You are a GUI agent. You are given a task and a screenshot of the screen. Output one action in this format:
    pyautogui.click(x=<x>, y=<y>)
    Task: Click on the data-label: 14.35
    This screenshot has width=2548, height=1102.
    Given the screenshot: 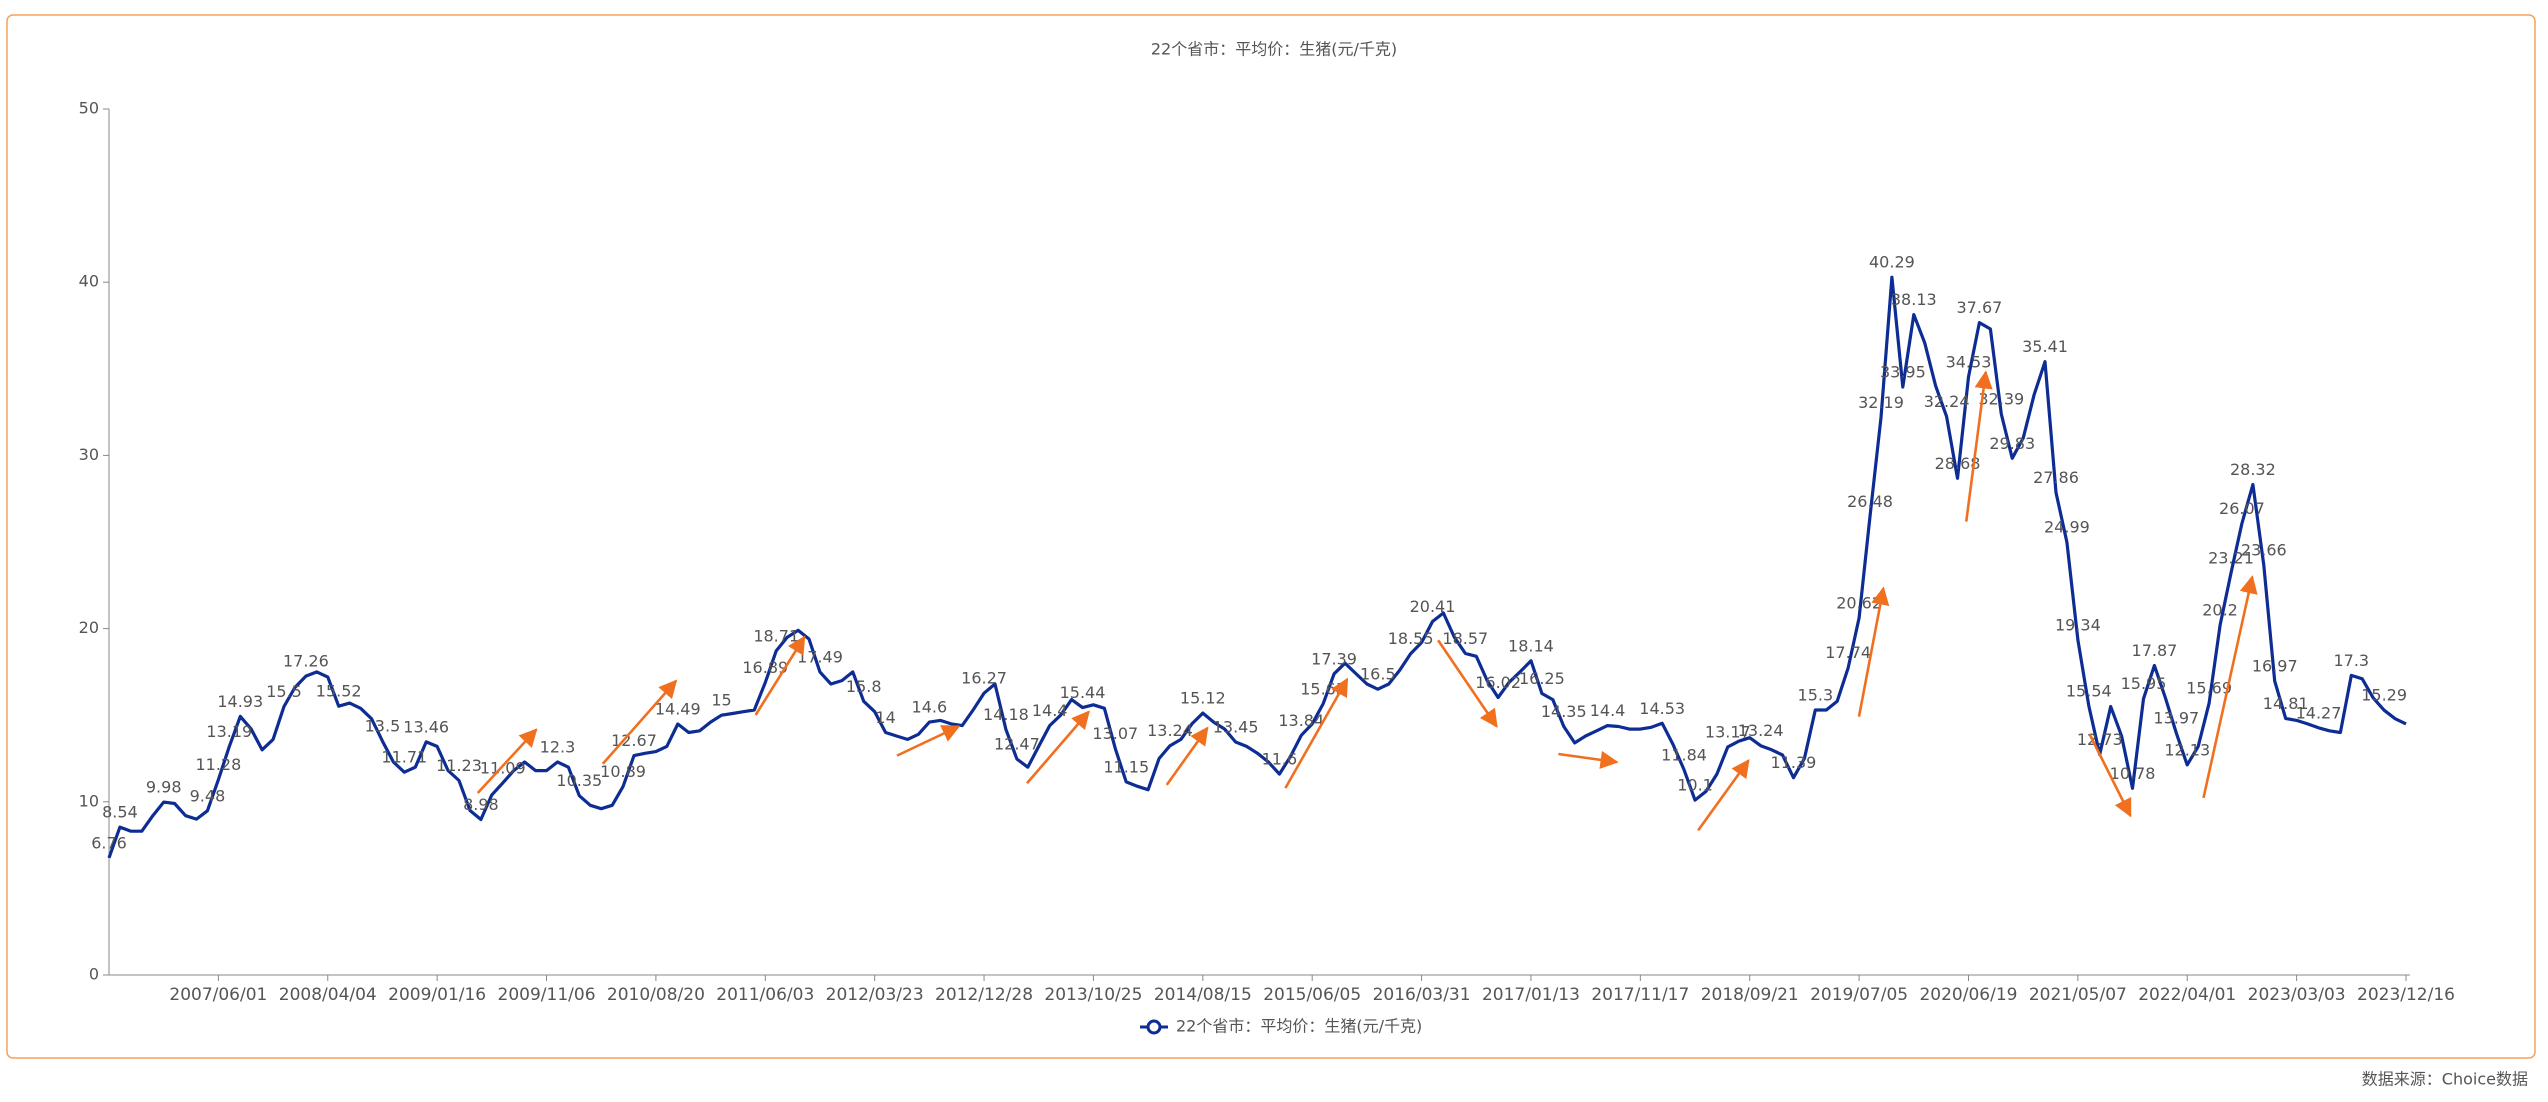 What is the action you would take?
    pyautogui.click(x=1564, y=711)
    